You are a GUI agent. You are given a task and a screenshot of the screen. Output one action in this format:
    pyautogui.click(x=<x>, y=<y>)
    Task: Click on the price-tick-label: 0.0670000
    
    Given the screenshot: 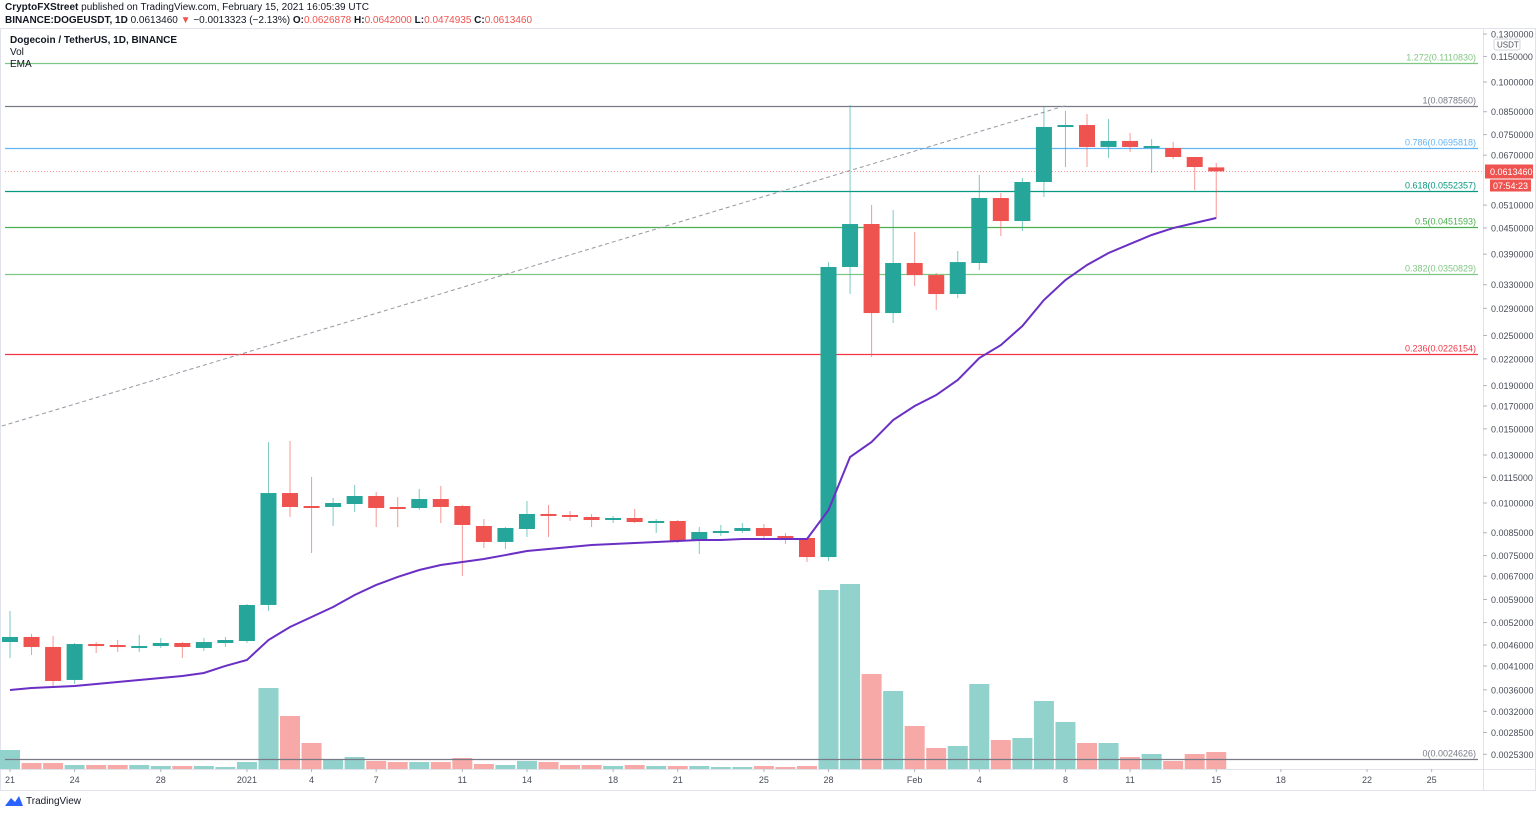 What is the action you would take?
    pyautogui.click(x=1512, y=156)
    